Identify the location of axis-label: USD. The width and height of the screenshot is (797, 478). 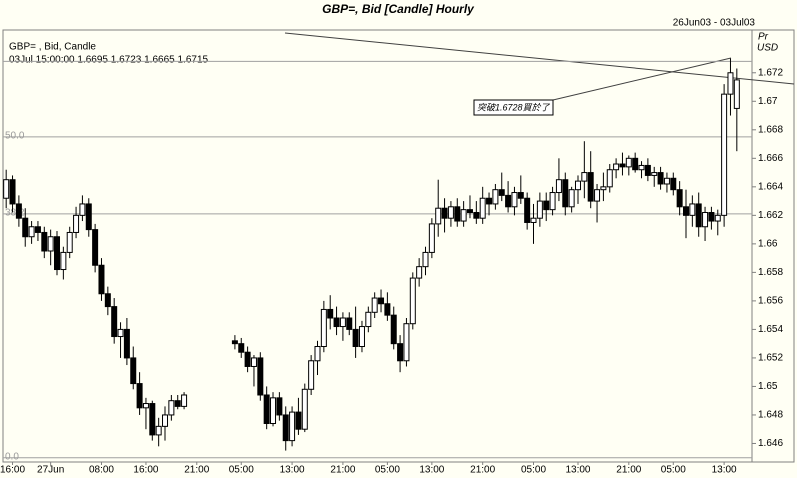
(767, 48).